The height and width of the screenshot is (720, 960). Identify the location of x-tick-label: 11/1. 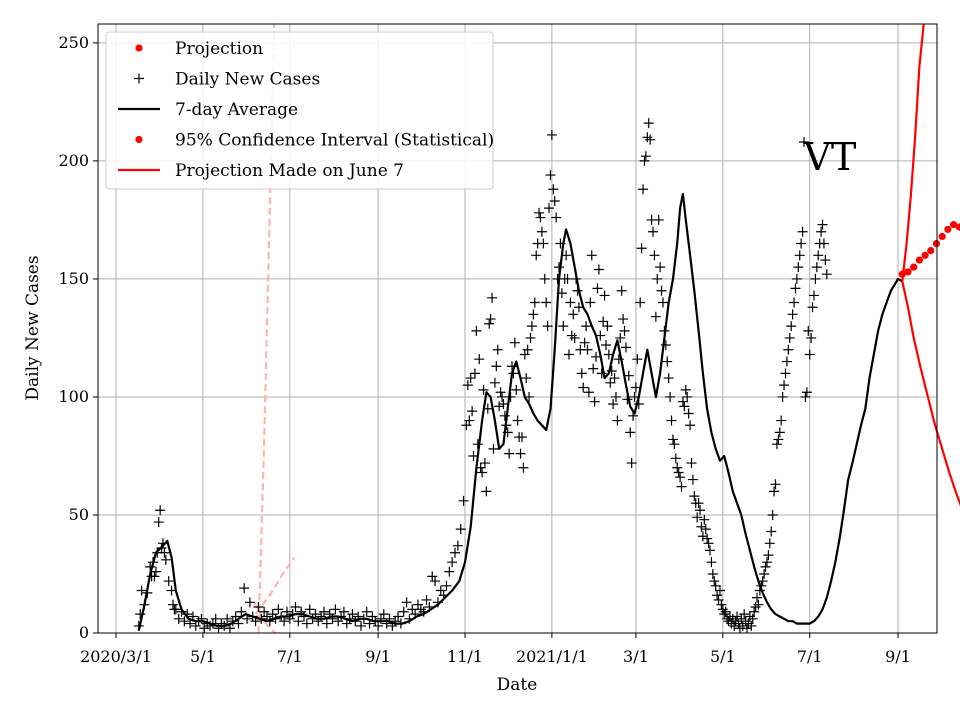
(465, 656).